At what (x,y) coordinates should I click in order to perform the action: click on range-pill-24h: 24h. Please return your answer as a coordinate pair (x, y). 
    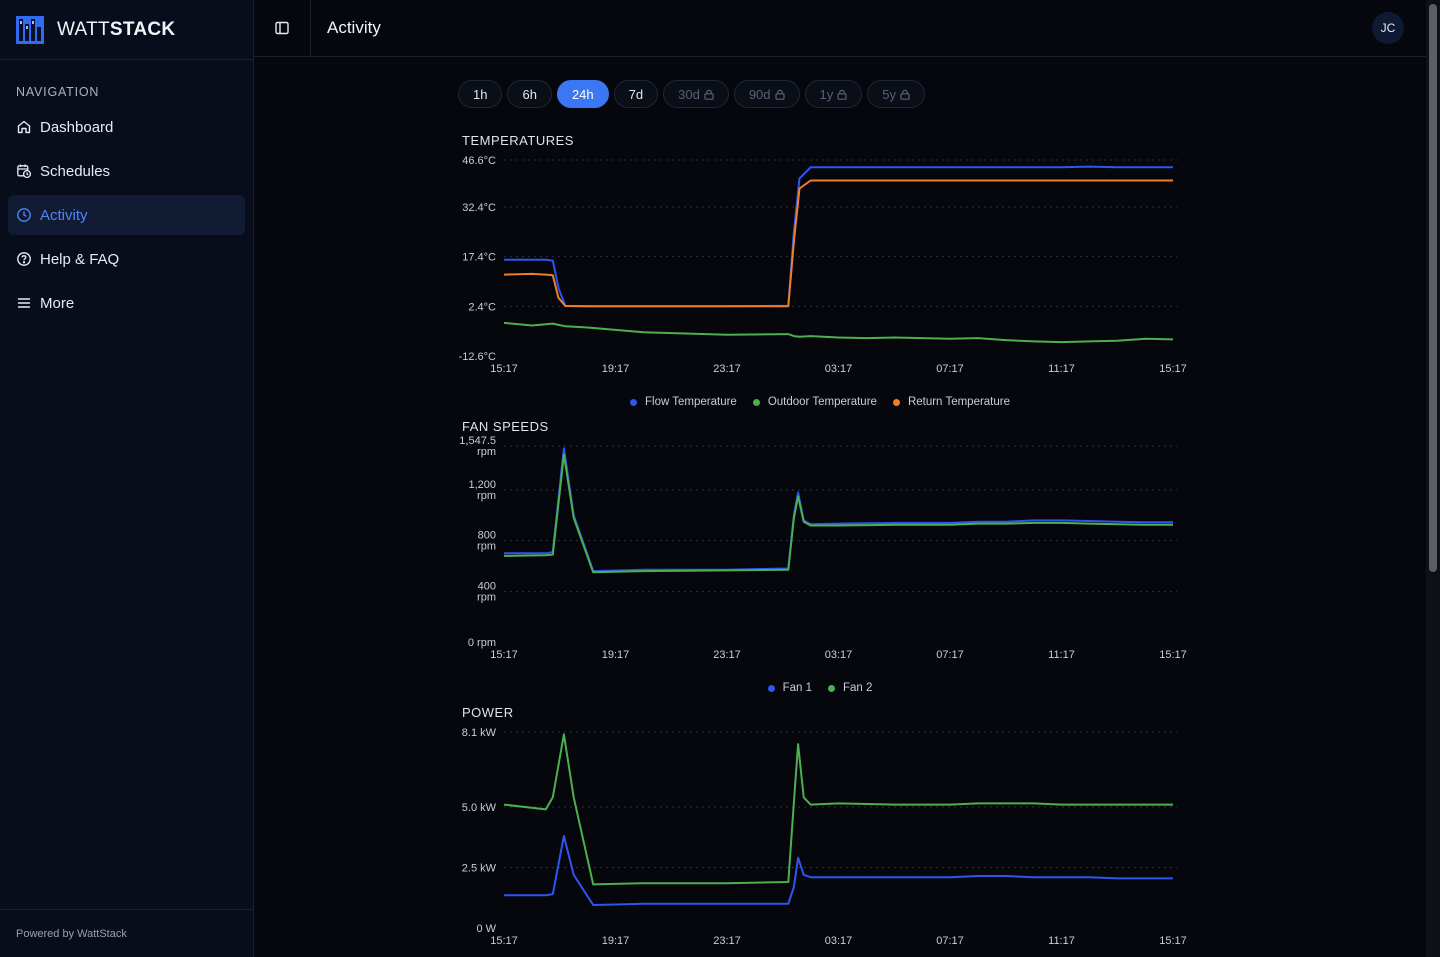
    Looking at the image, I should click on (582, 94).